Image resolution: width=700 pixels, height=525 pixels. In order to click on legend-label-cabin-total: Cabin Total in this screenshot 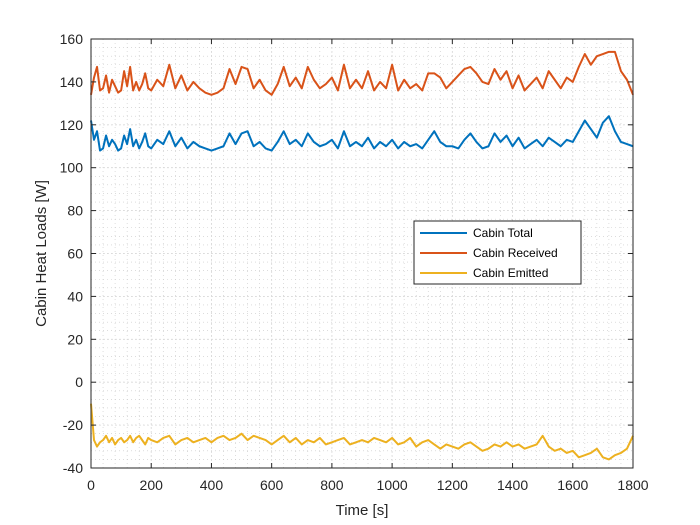, I will do `click(503, 233)`.